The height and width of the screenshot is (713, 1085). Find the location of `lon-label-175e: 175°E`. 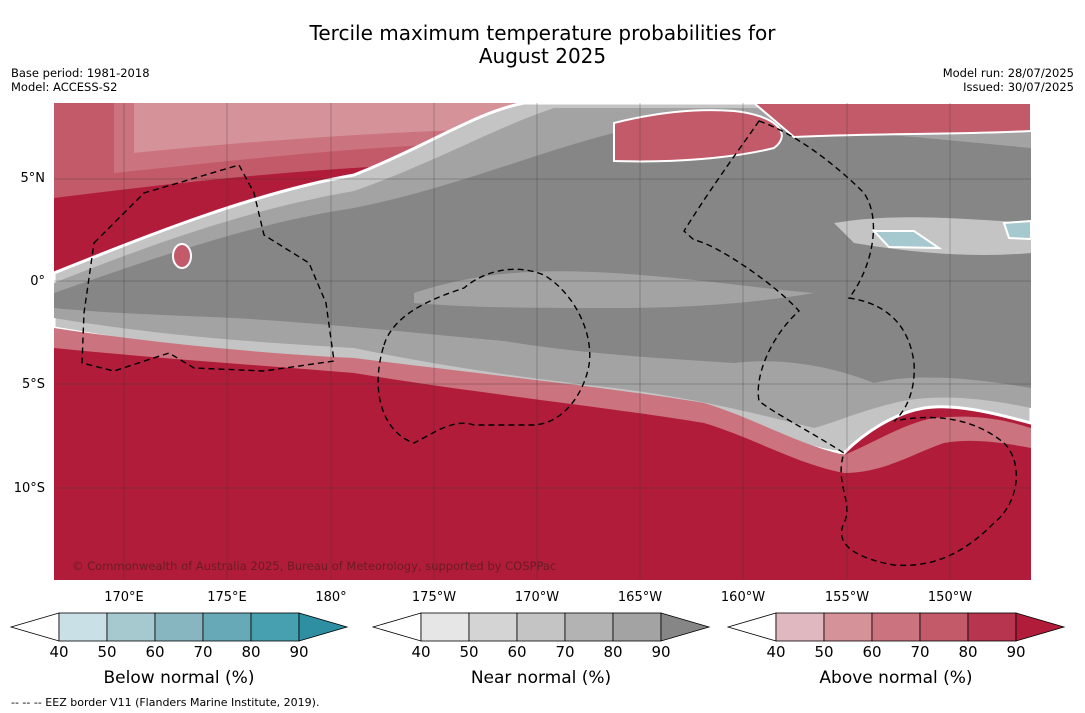

lon-label-175e: 175°E is located at coordinates (227, 597).